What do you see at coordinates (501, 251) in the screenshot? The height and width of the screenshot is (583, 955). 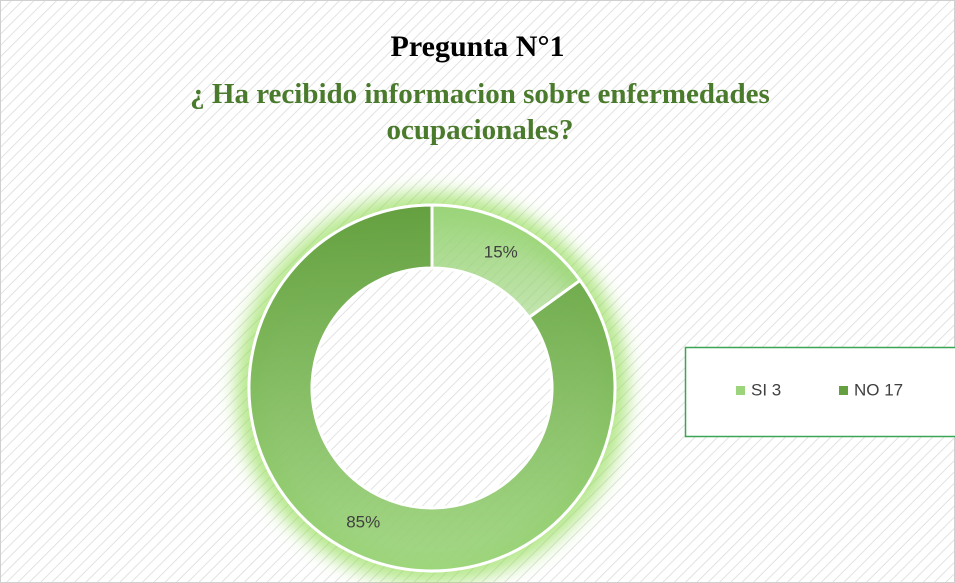 I see `data-label: 15%` at bounding box center [501, 251].